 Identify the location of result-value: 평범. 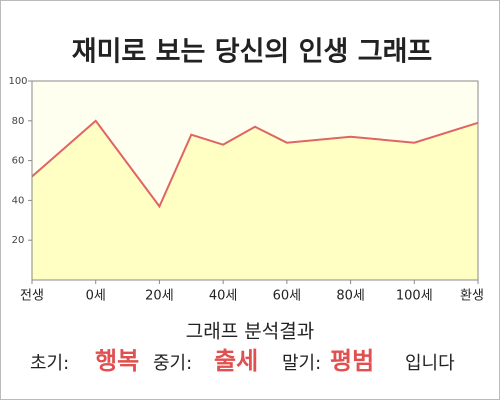
(352, 361).